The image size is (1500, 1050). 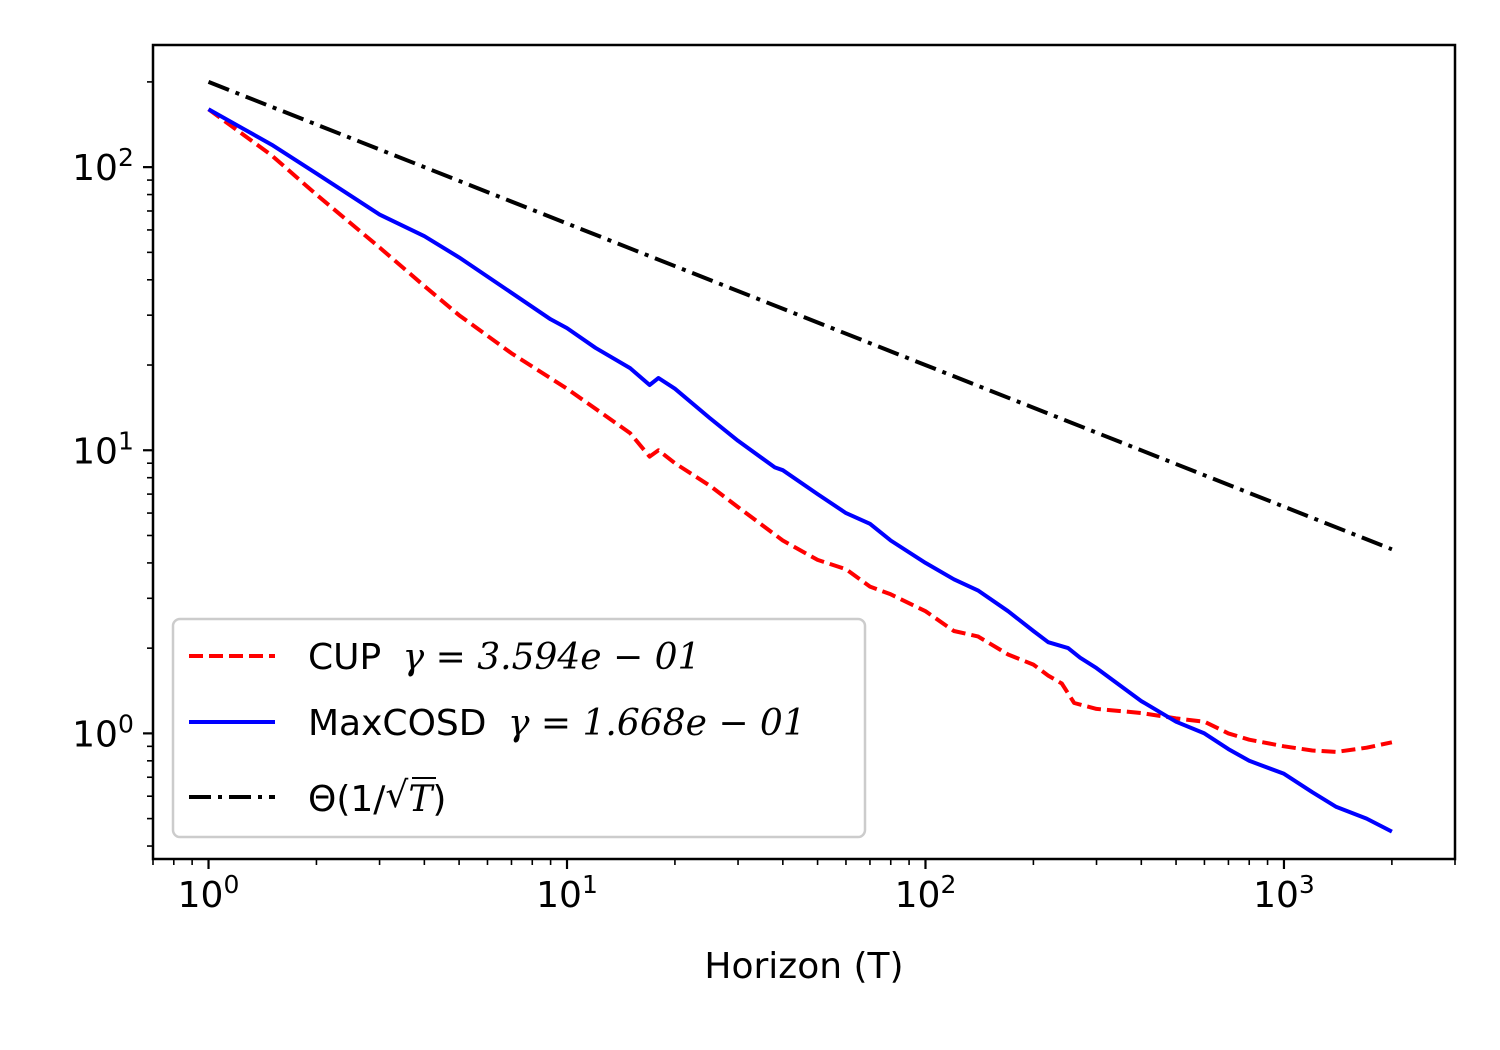 I want to click on legend-theta-arg: T, so click(x=421, y=799).